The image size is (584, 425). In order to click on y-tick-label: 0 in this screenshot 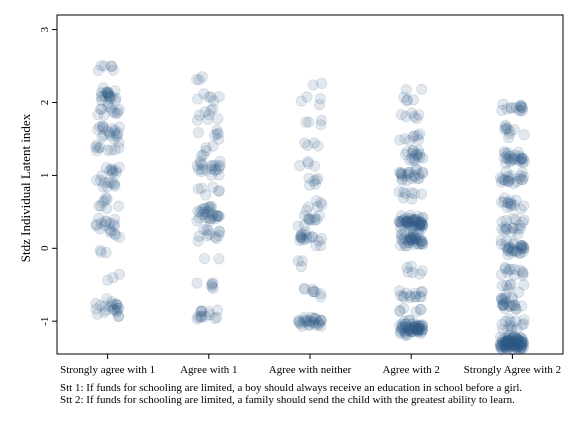, I will do `click(45, 248)`.